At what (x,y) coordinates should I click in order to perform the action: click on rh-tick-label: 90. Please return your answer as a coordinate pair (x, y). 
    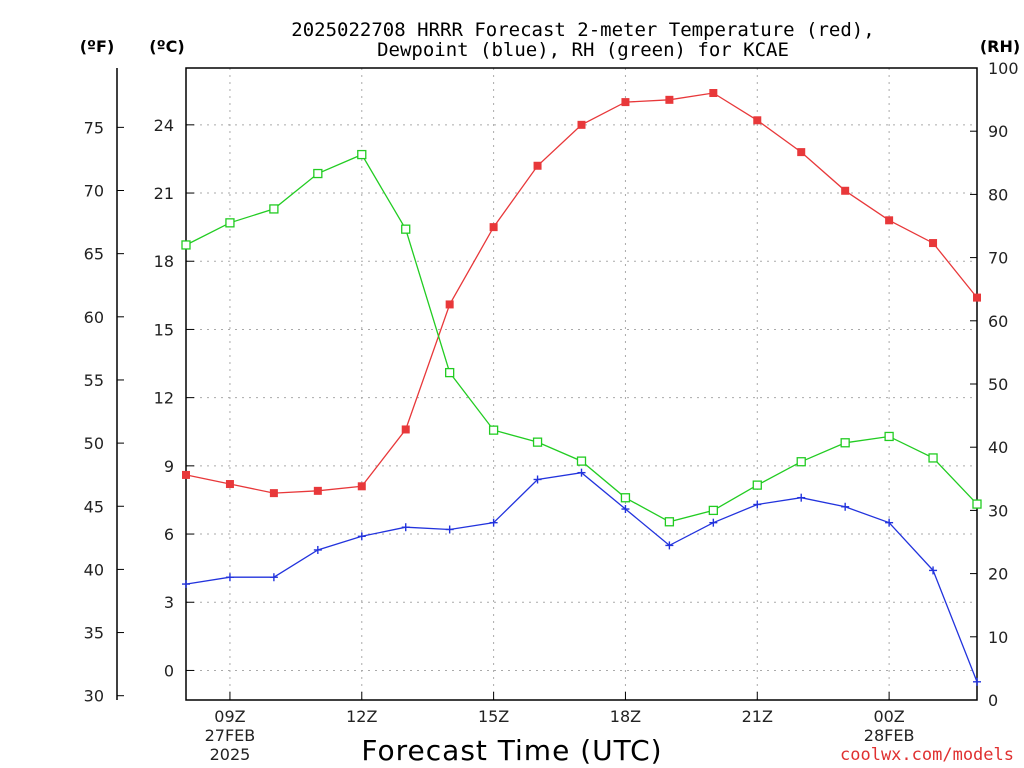
    Looking at the image, I should click on (998, 131).